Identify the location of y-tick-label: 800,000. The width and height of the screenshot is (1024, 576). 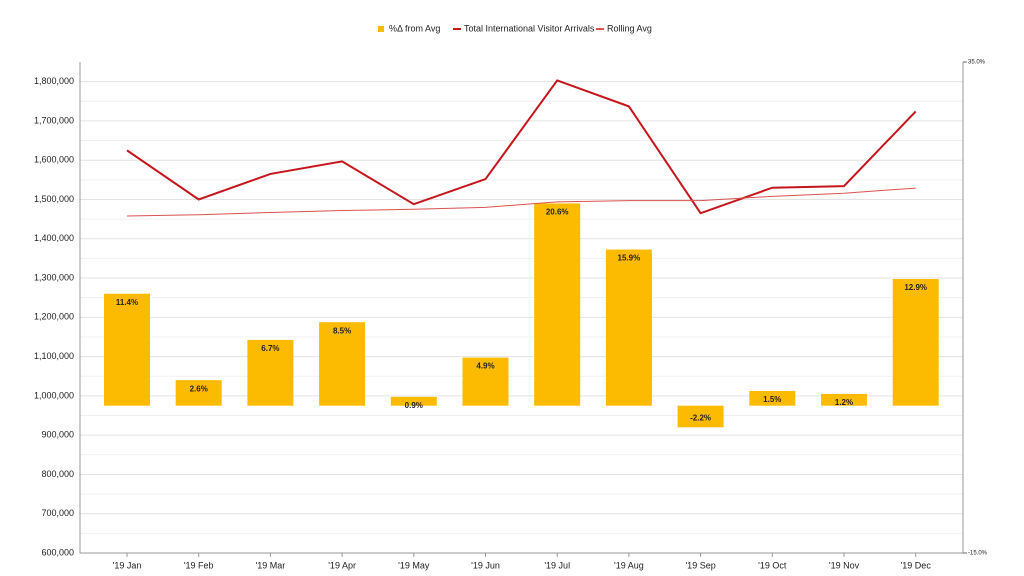
(57, 474).